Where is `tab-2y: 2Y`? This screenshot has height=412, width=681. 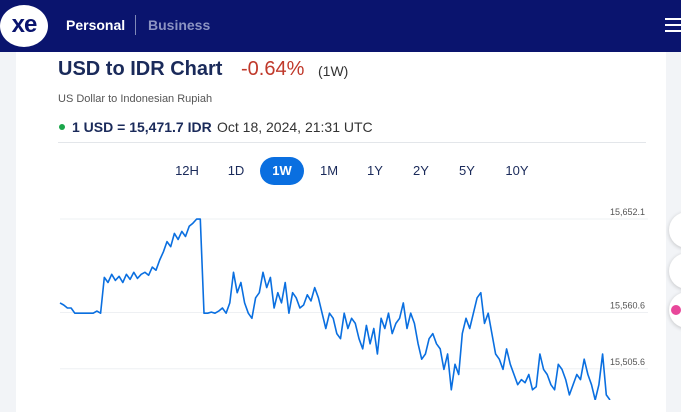
tab-2y: 2Y is located at coordinates (421, 170).